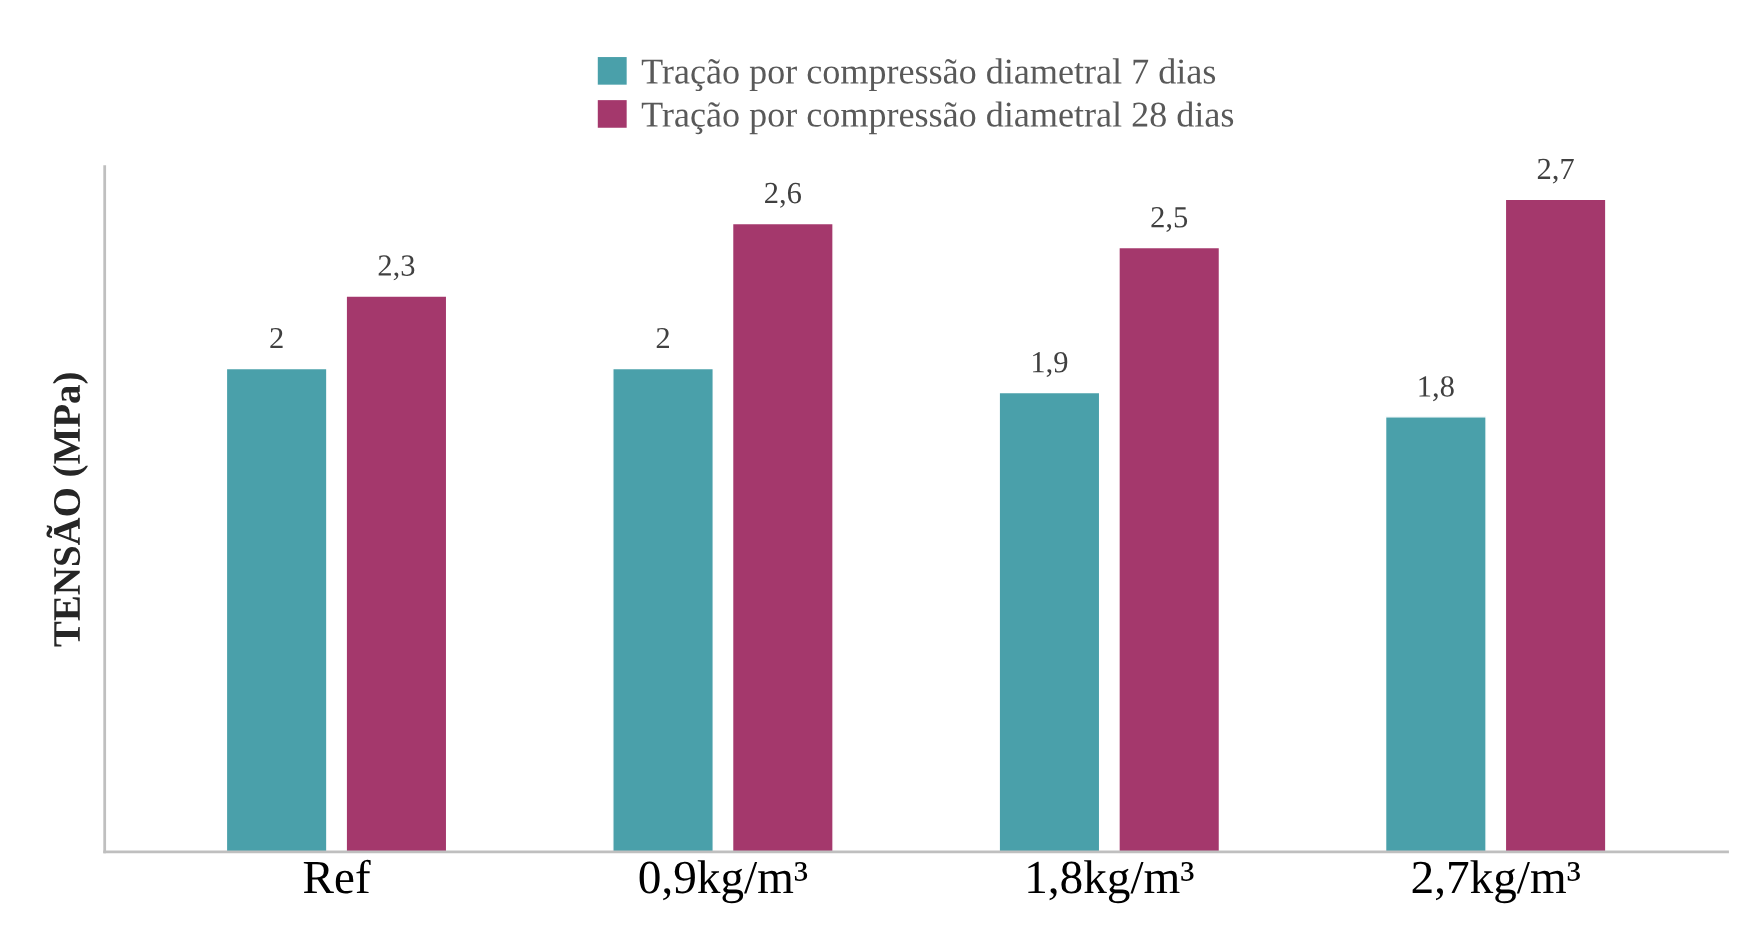 The height and width of the screenshot is (926, 1745). Describe the element at coordinates (783, 195) in the screenshot. I see `data-label: 2,6` at that location.